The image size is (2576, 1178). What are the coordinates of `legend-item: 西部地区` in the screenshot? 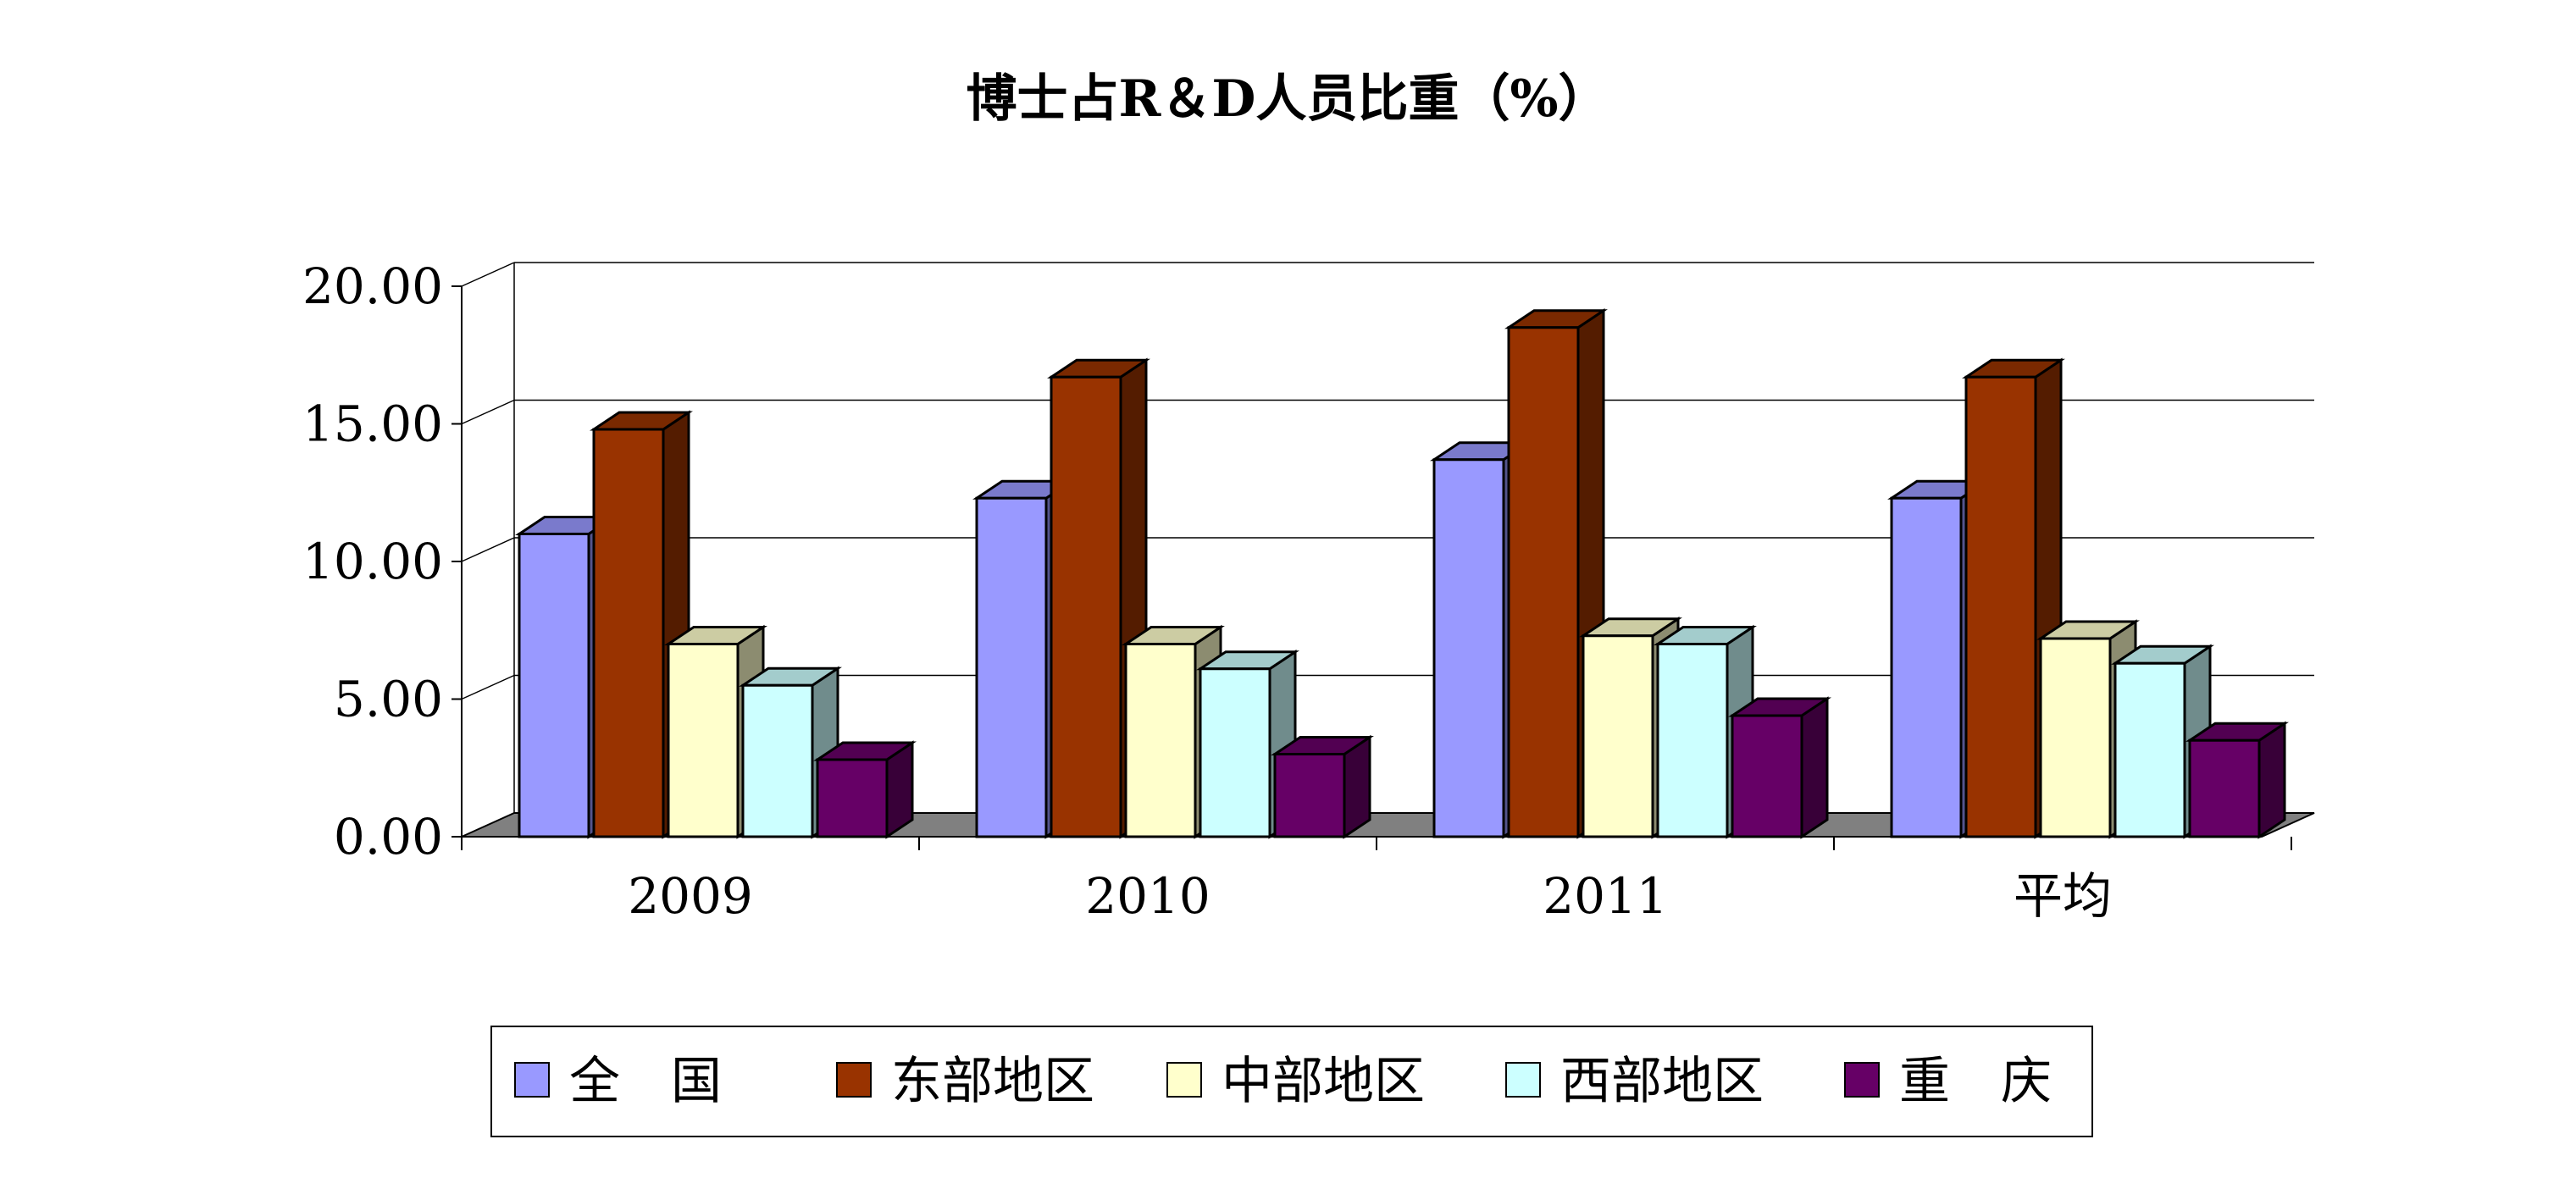 It's located at (1634, 1082).